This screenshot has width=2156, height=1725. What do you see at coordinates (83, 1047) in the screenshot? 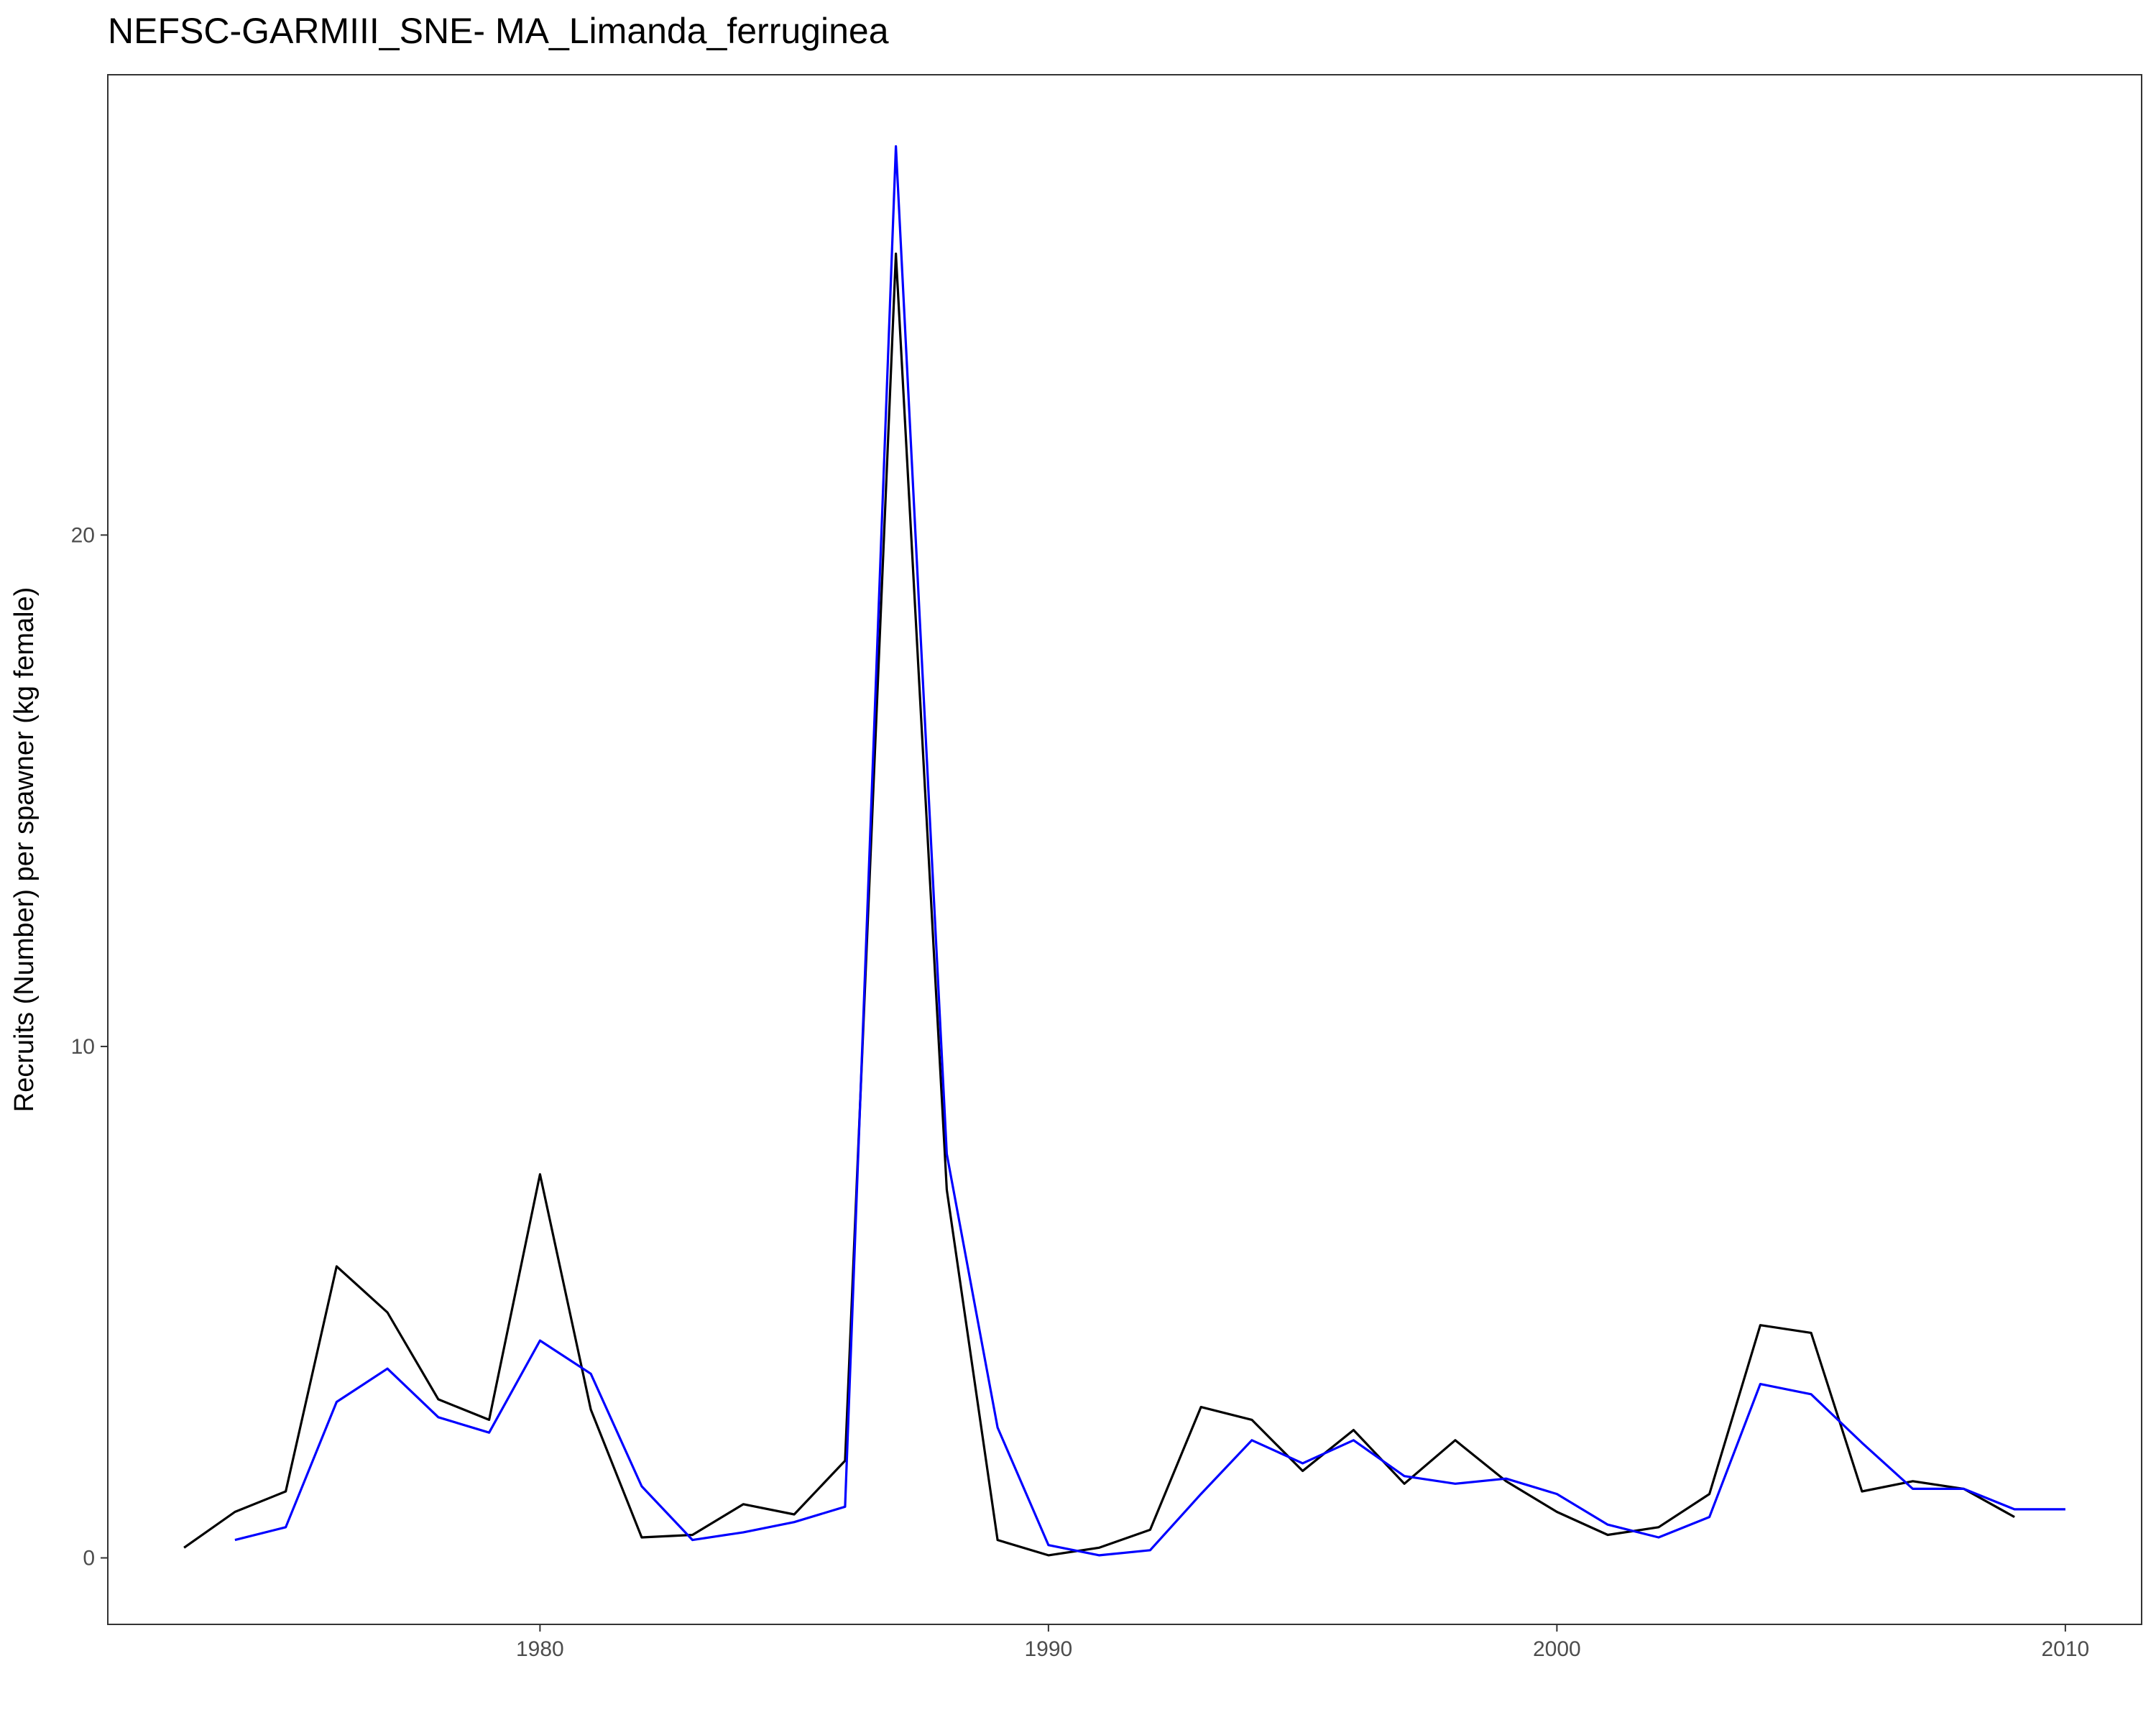
I see `y-tick-label: 10` at bounding box center [83, 1047].